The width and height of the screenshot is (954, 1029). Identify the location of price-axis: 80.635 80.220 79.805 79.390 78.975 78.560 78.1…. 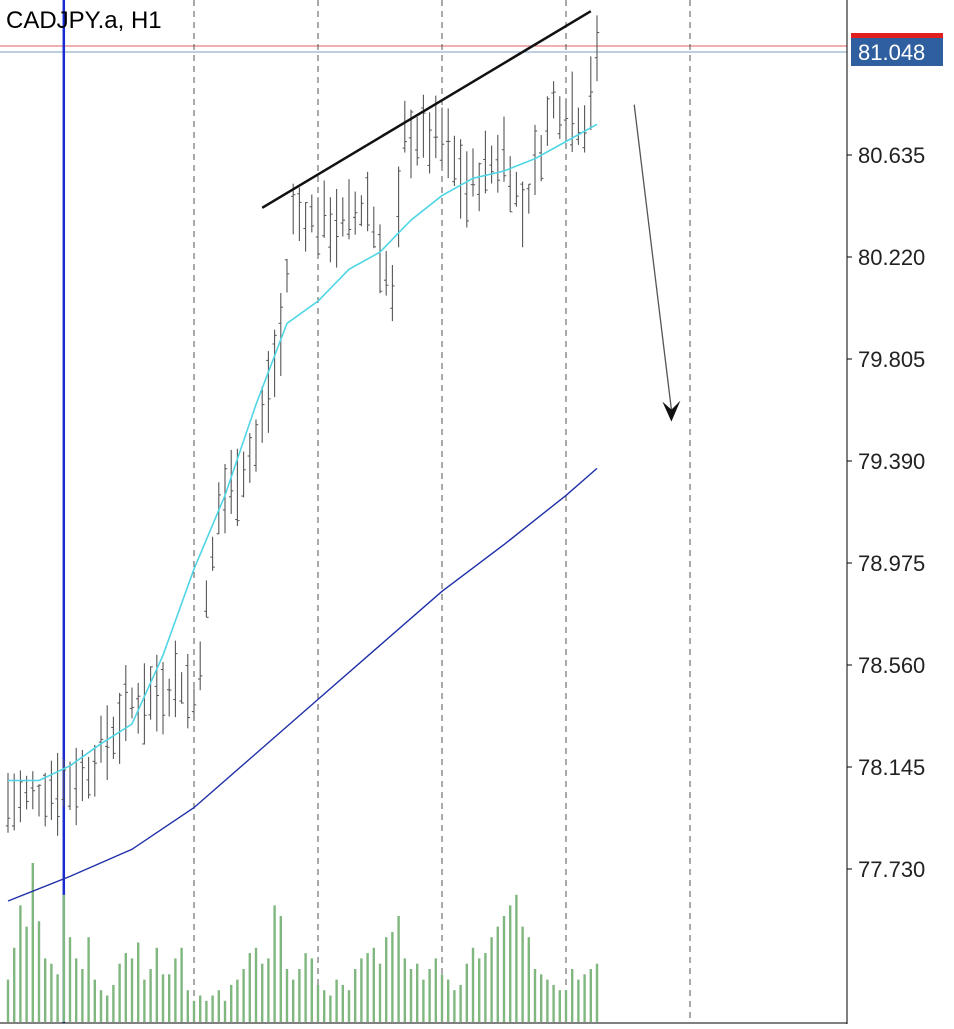
(895, 457).